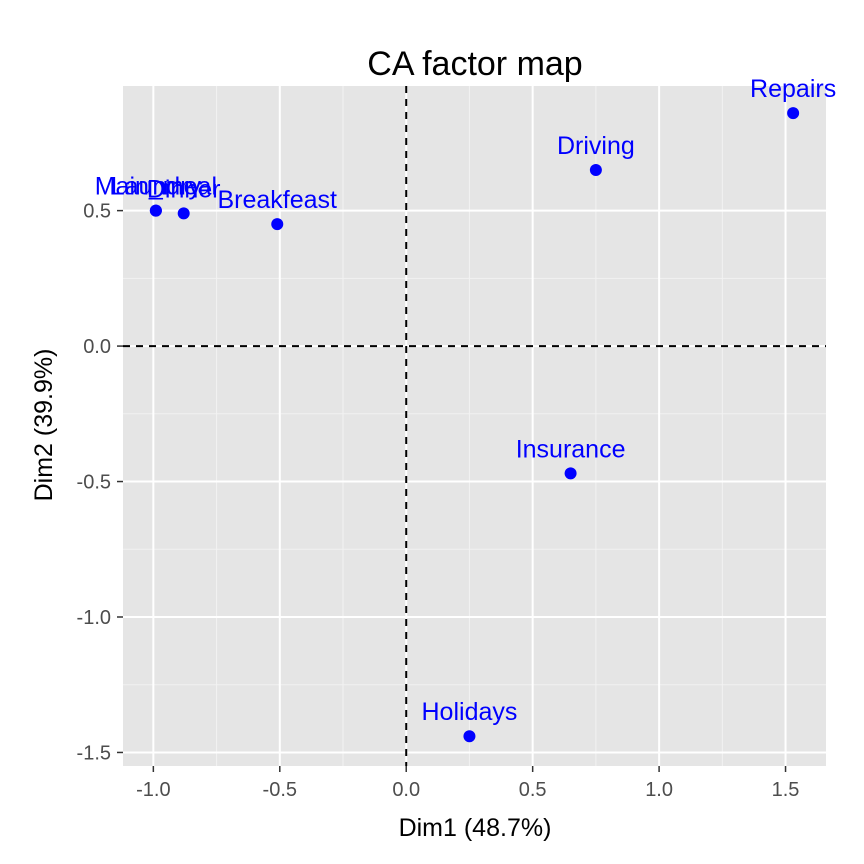  What do you see at coordinates (470, 712) in the screenshot?
I see `point-label: Holidays` at bounding box center [470, 712].